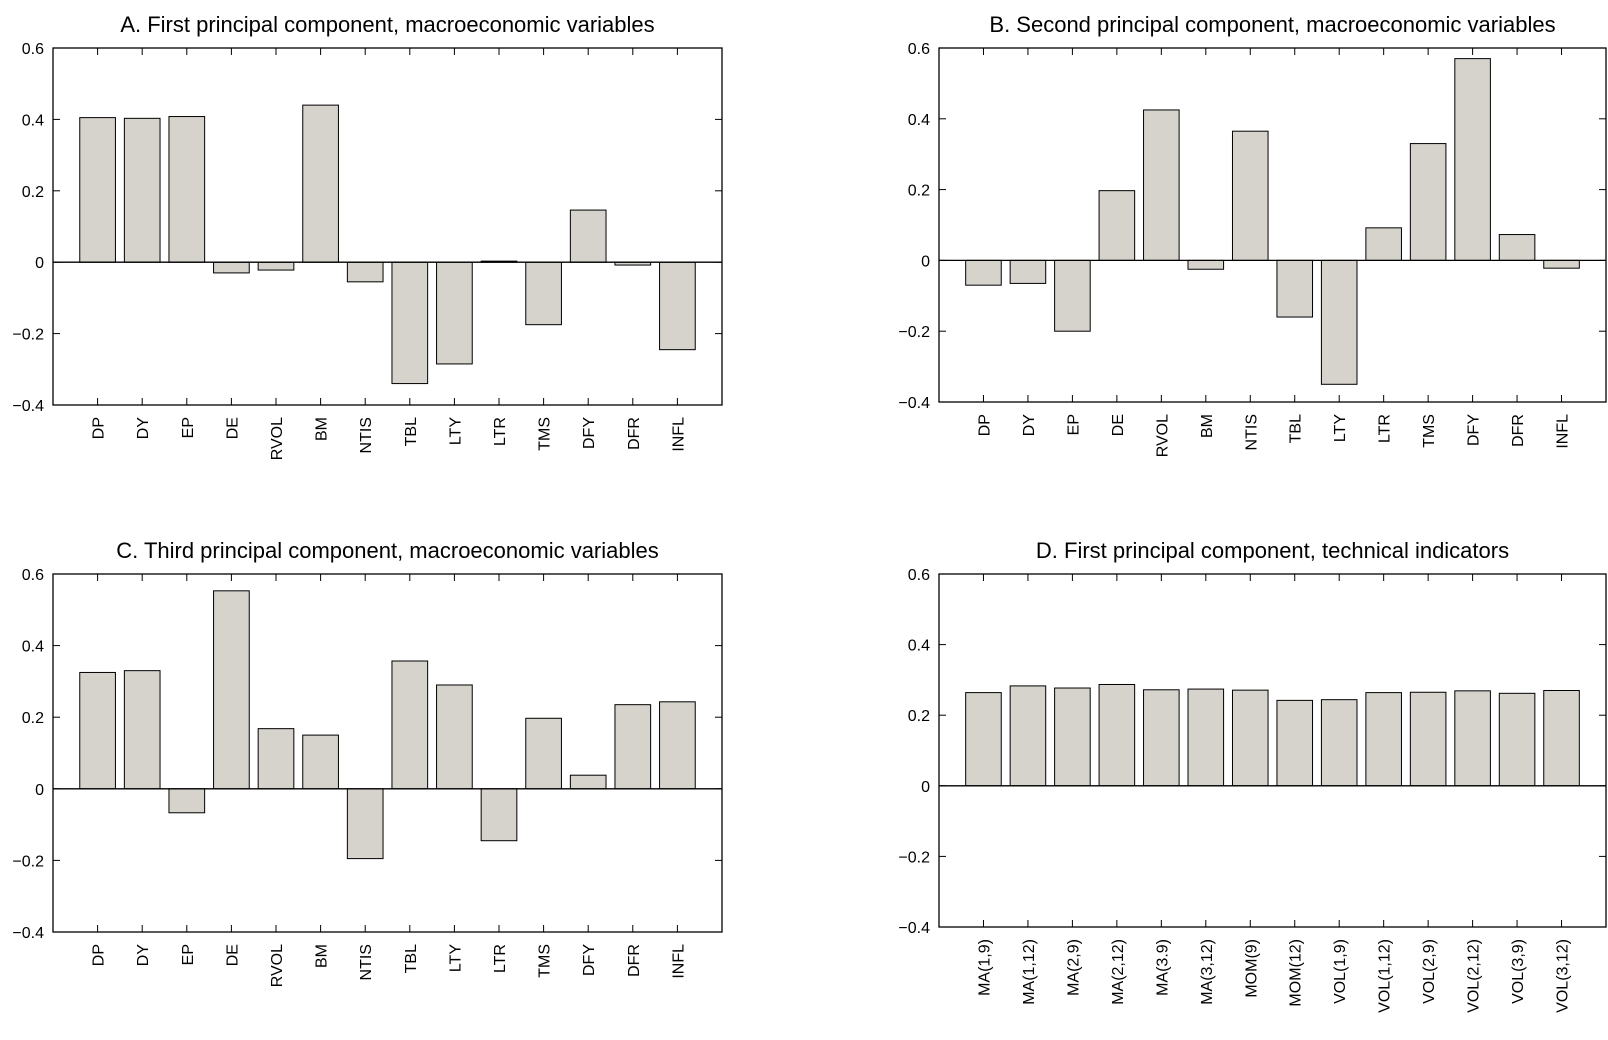 Image resolution: width=1608 pixels, height=1040 pixels. Describe the element at coordinates (545, 434) in the screenshot. I see `x-tick-label: TMS` at that location.